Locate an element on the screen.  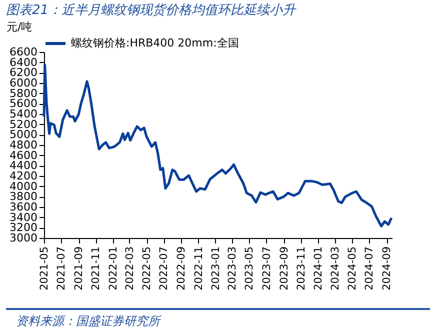
legend-label: 螺纹钢价格:HRB400 20mm:全国 is located at coordinates (155, 43).